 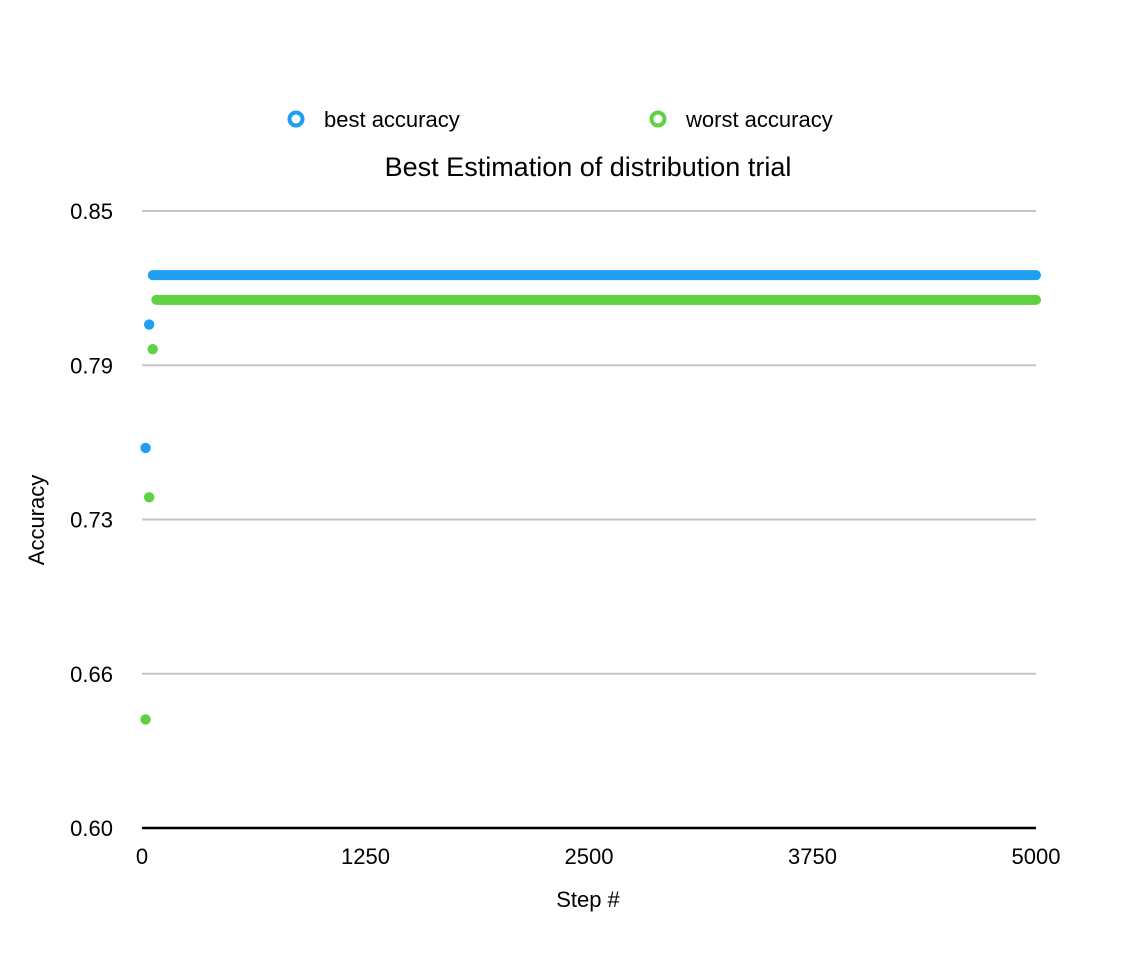 I want to click on y-axis-title: Accuracy, so click(x=36, y=520).